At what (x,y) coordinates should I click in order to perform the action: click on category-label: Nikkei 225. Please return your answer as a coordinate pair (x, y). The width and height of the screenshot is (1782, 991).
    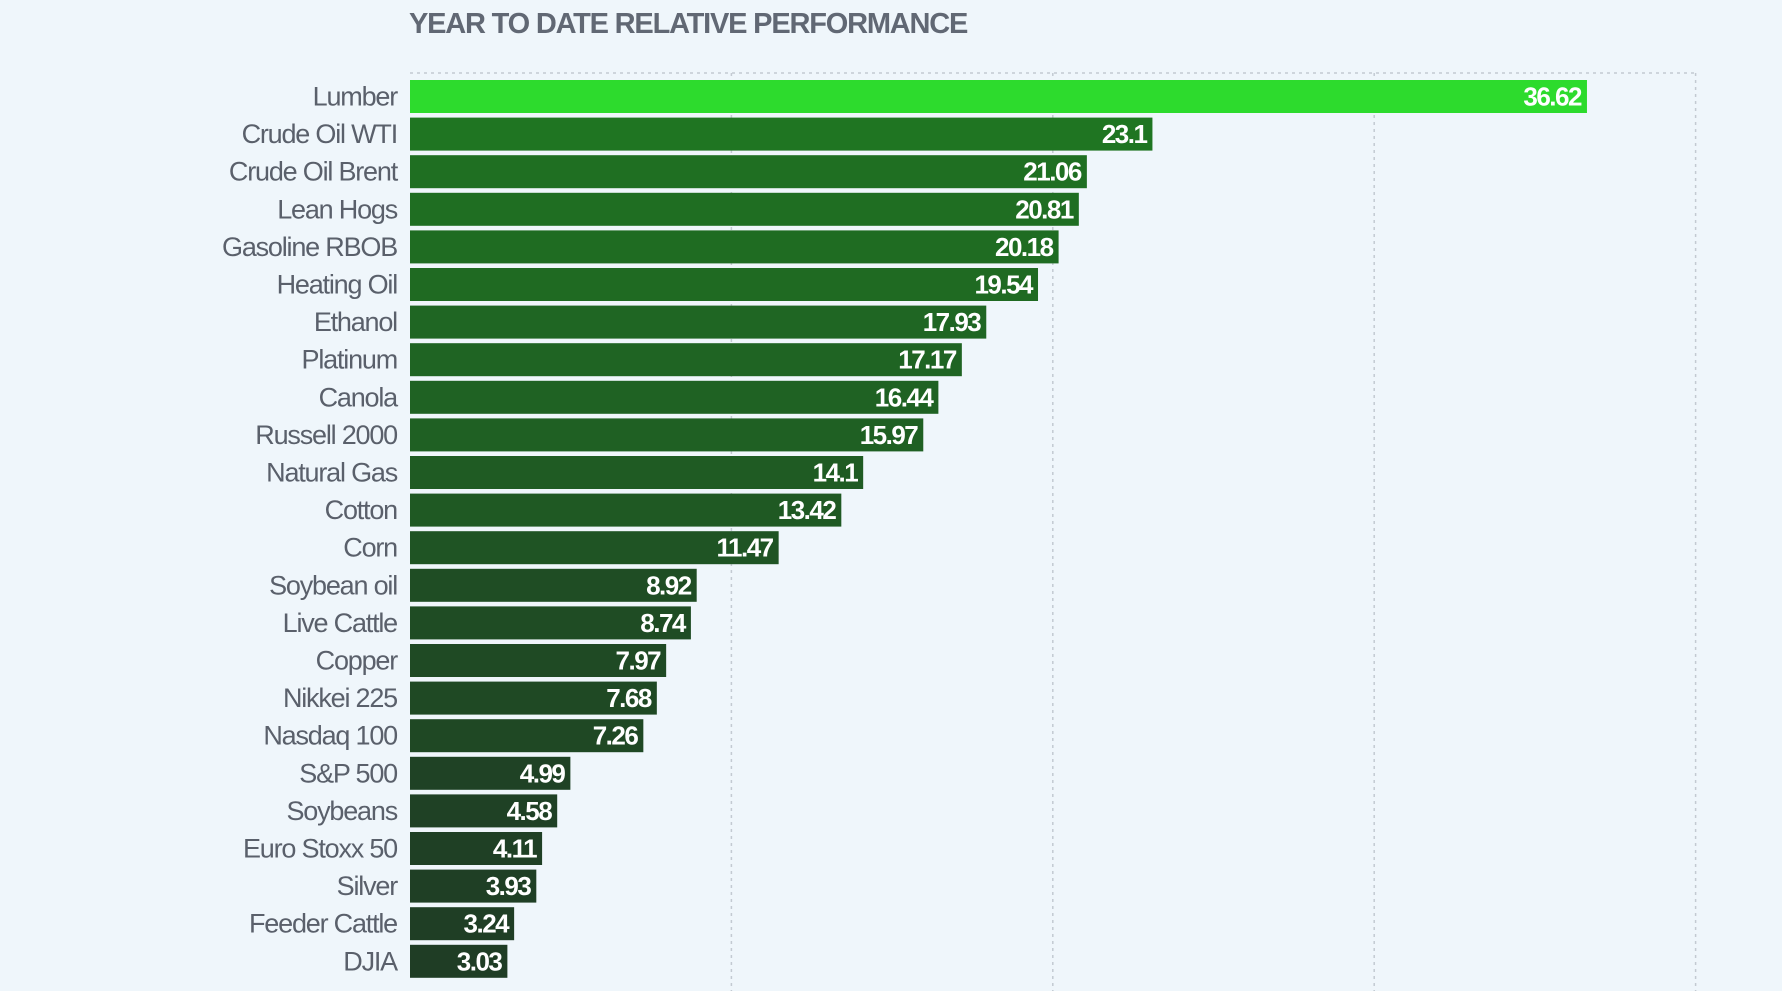
    Looking at the image, I should click on (340, 698).